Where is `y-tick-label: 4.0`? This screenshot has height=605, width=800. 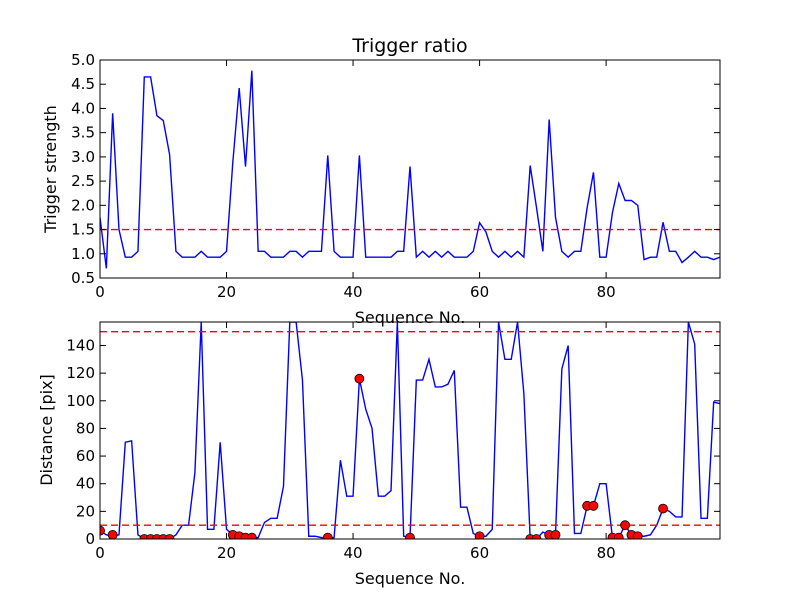
y-tick-label: 4.0 is located at coordinates (83, 108).